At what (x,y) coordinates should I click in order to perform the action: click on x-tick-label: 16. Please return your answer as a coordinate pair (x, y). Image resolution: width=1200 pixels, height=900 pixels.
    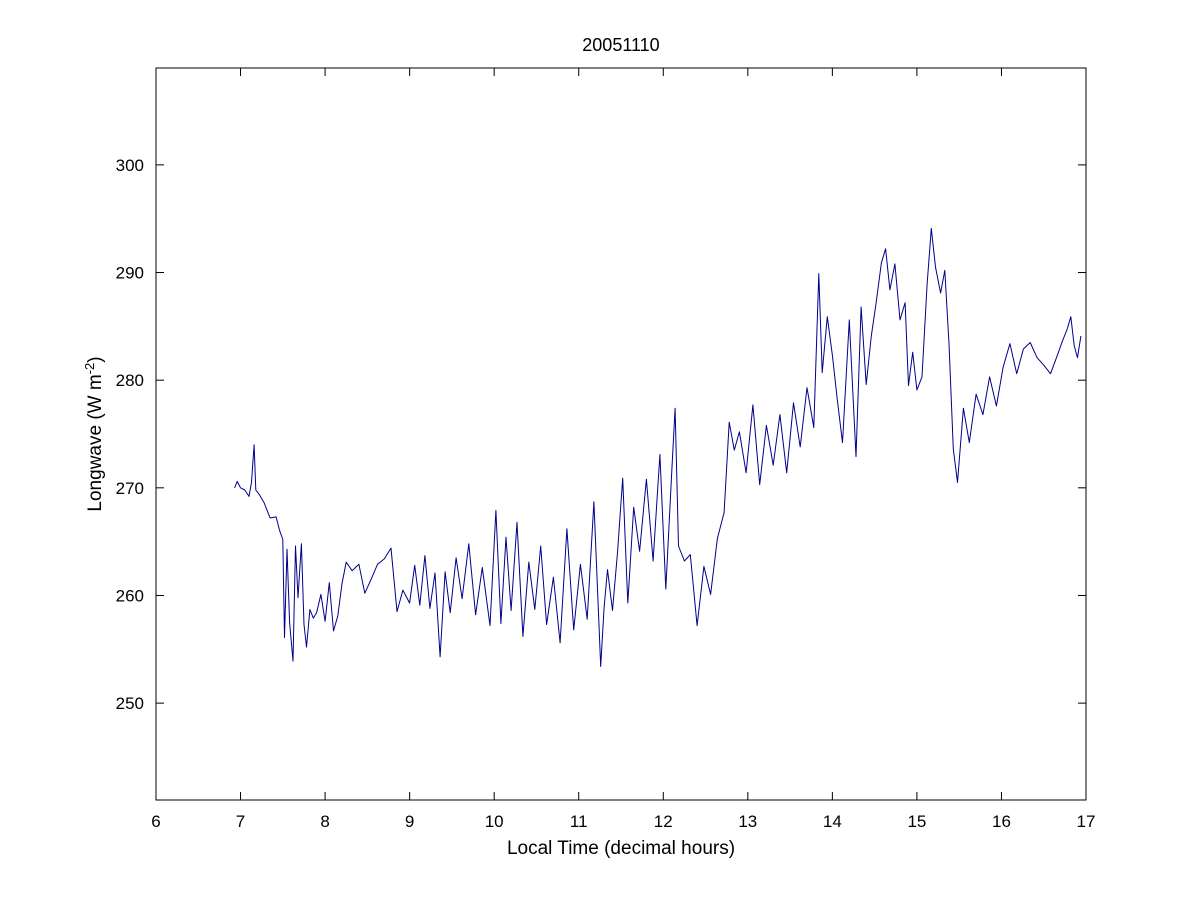
    Looking at the image, I should click on (1001, 821).